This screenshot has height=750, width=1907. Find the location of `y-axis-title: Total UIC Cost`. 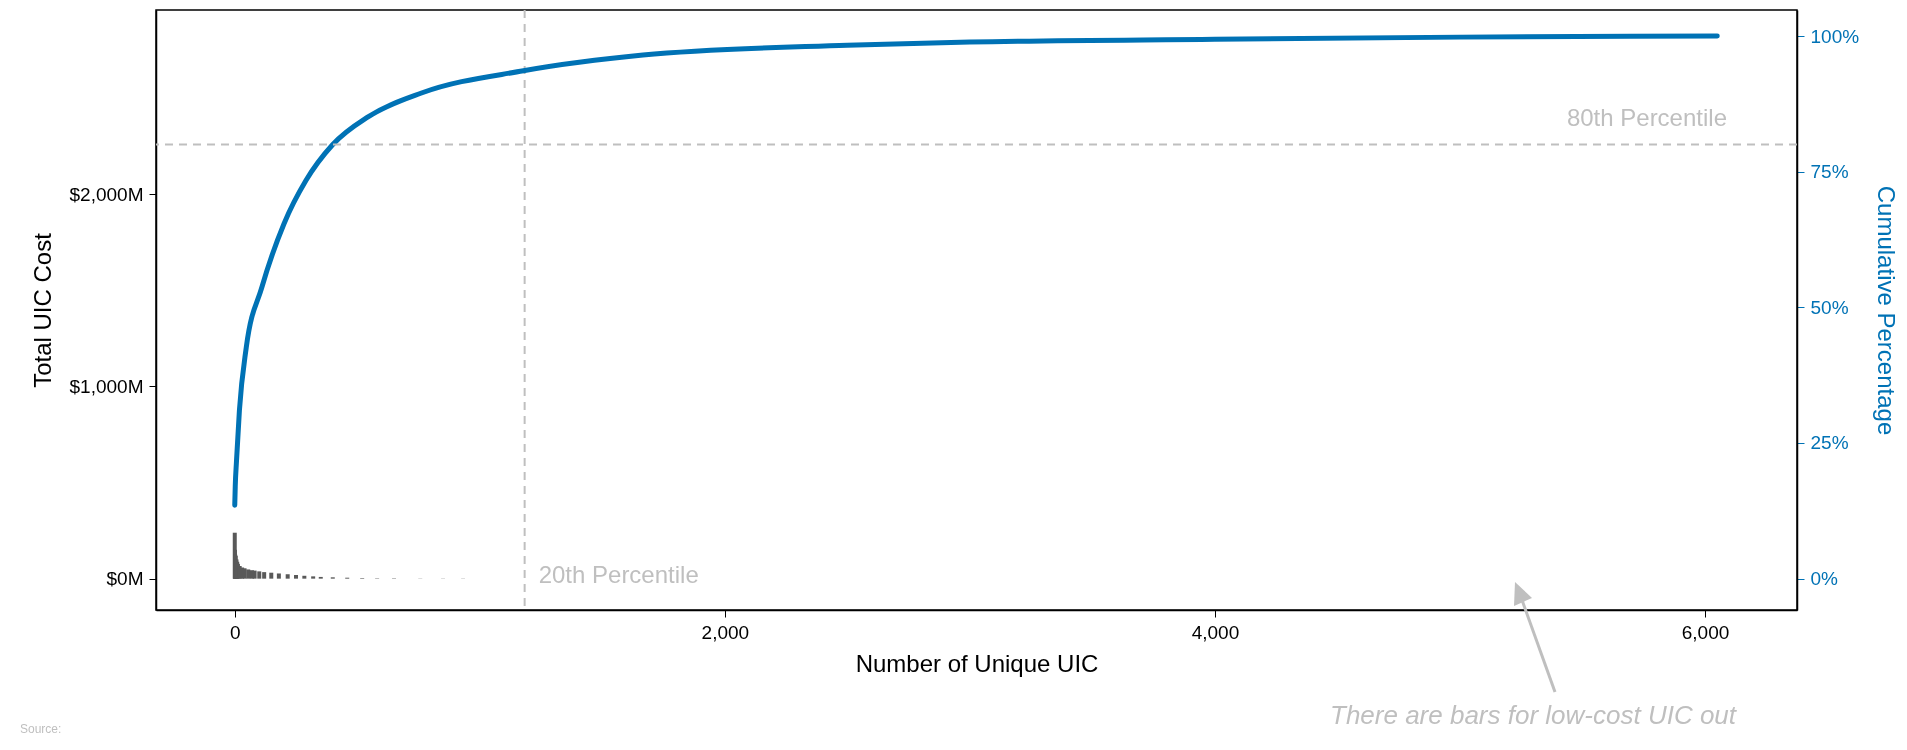

y-axis-title: Total UIC Cost is located at coordinates (42, 310).